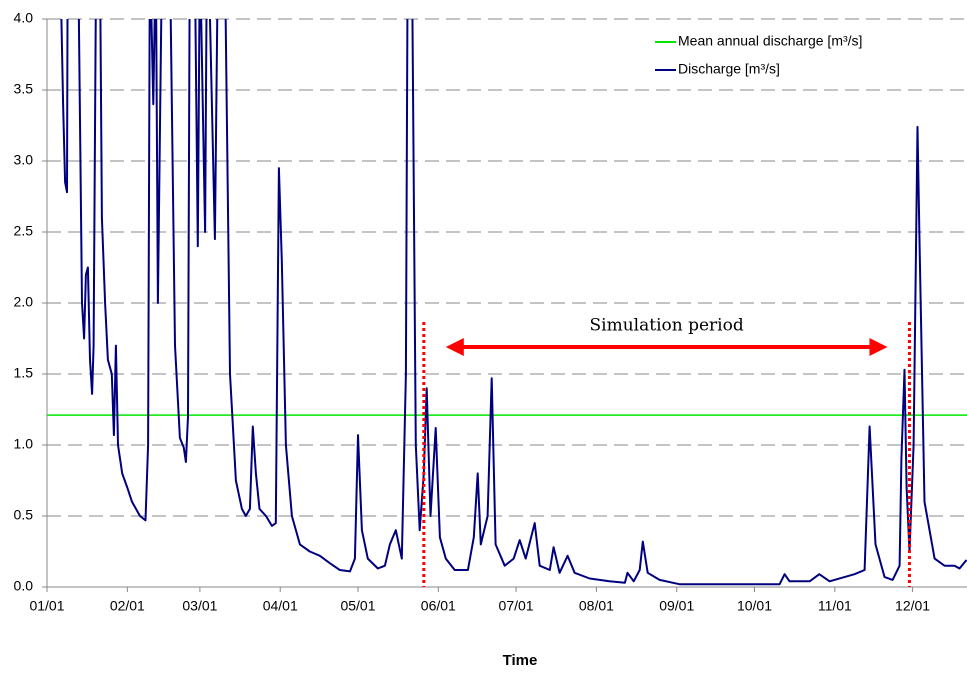 The image size is (967, 673). Describe the element at coordinates (667, 326) in the screenshot. I see `annotation-text: Simulation period` at that location.